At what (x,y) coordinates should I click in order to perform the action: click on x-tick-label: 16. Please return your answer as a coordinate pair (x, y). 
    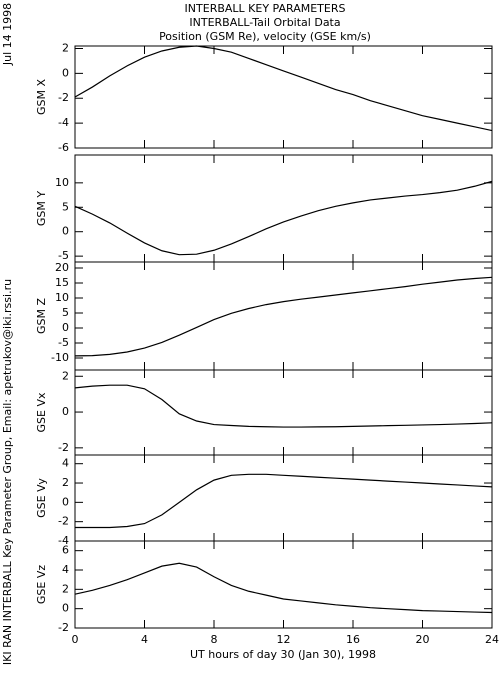
    Looking at the image, I should click on (353, 639).